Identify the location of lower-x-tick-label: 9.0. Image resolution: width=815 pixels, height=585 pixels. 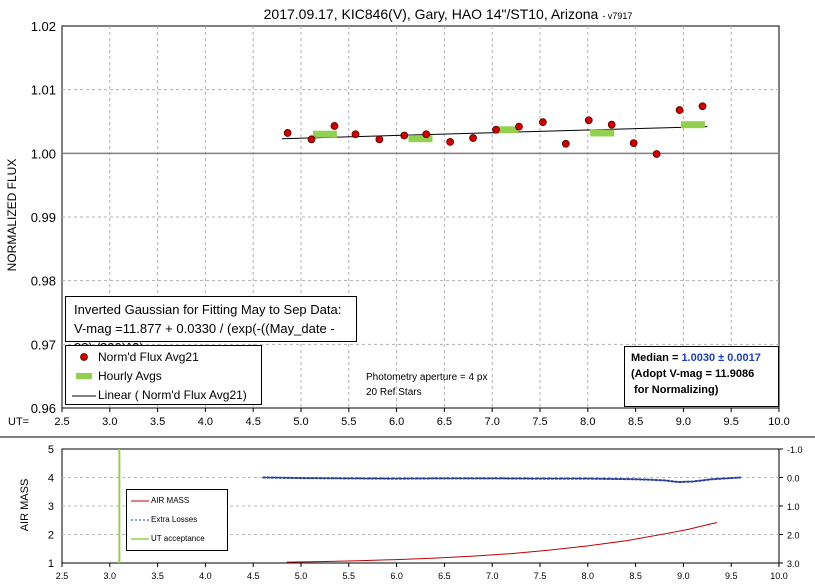
(683, 576).